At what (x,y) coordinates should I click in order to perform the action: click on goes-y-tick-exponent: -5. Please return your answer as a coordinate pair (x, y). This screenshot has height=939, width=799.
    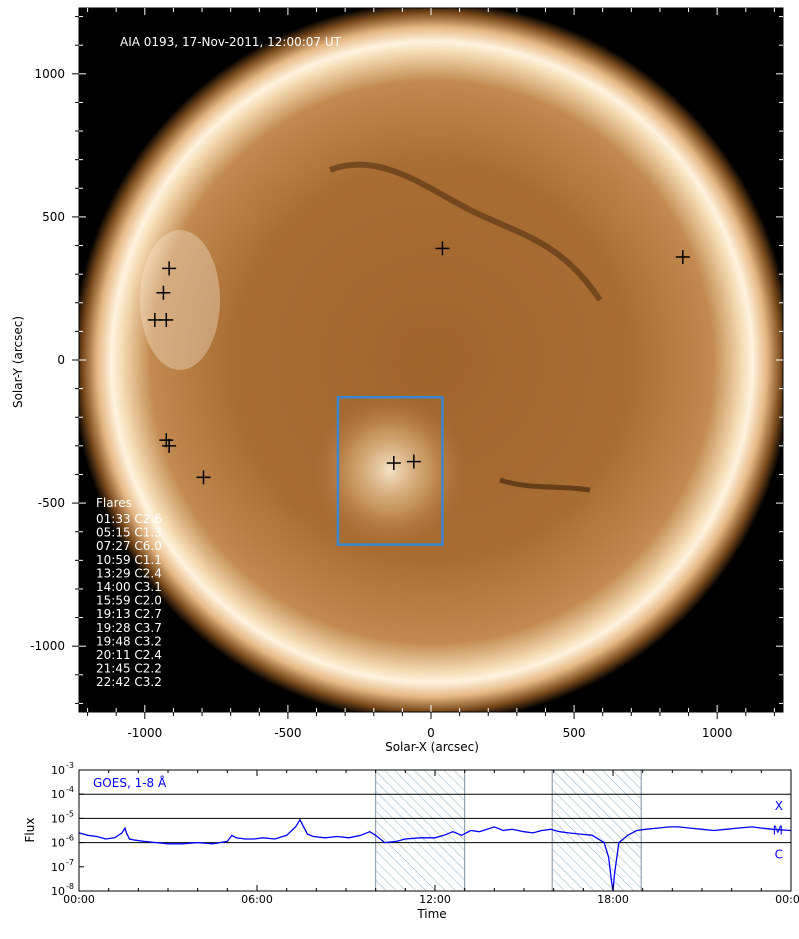
    Looking at the image, I should click on (70, 813).